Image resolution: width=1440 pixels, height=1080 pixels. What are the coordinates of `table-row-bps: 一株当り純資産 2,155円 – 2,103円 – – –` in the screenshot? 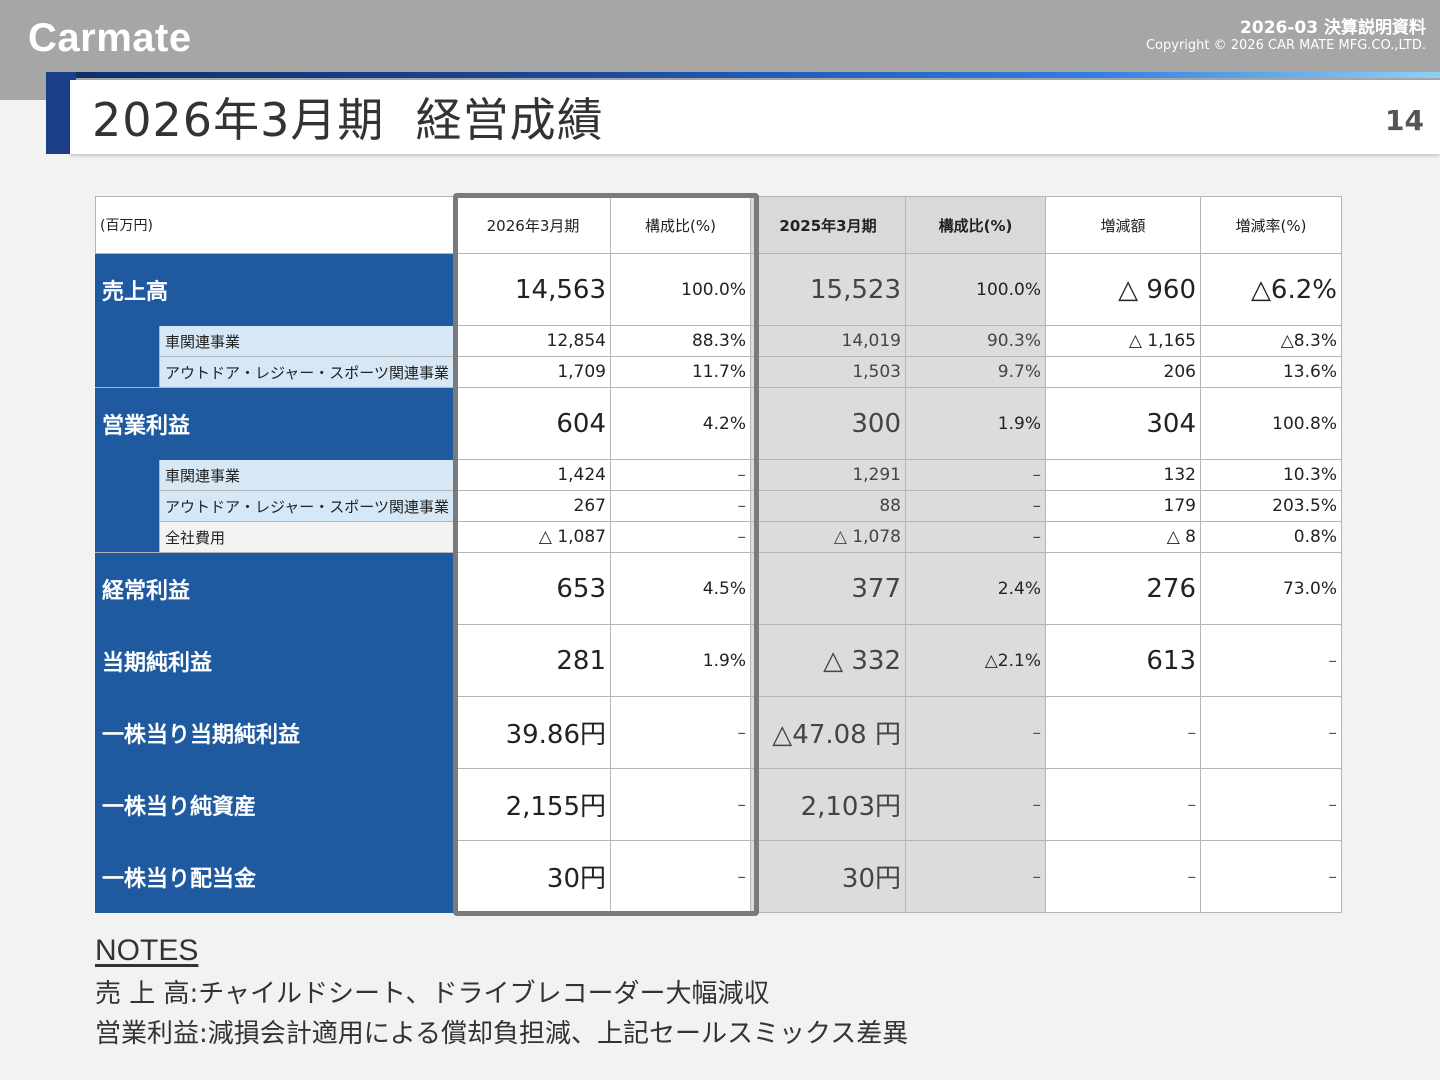 It's located at (718, 804).